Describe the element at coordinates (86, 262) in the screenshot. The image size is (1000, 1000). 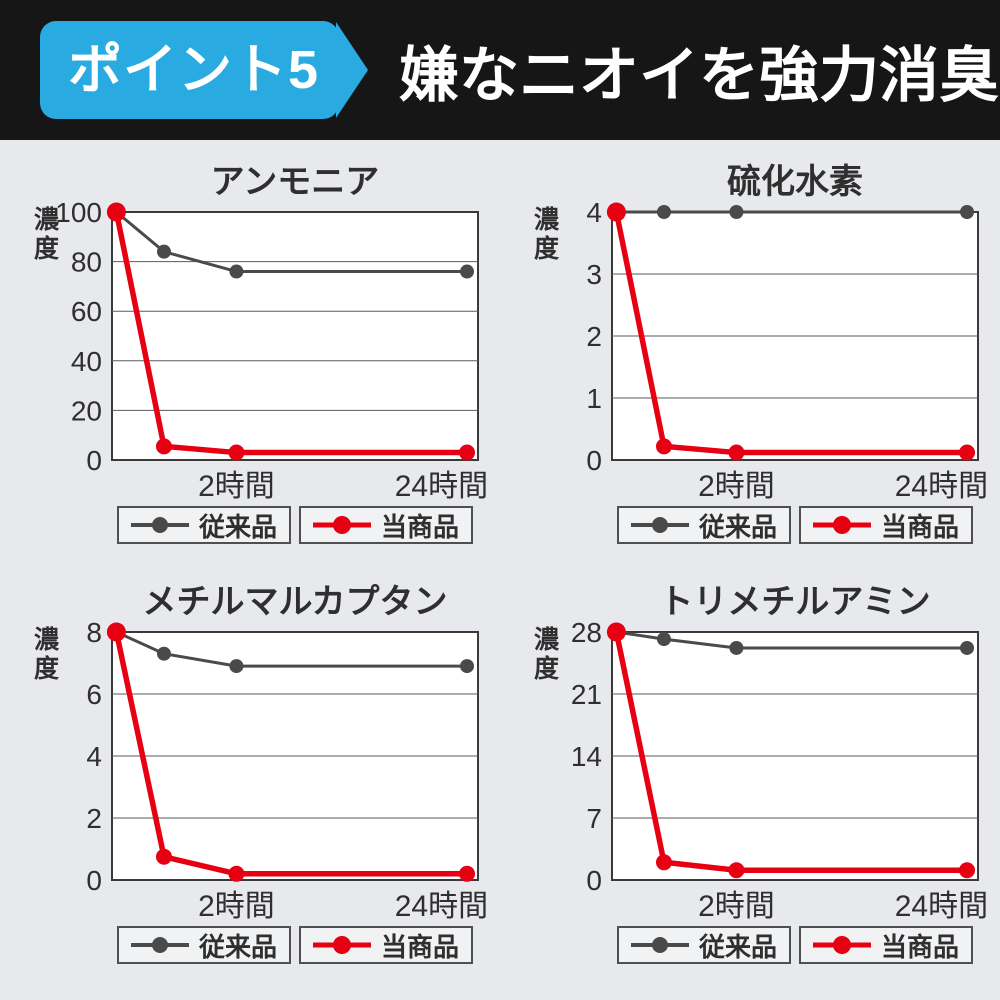
I see `svg-text: 80` at that location.